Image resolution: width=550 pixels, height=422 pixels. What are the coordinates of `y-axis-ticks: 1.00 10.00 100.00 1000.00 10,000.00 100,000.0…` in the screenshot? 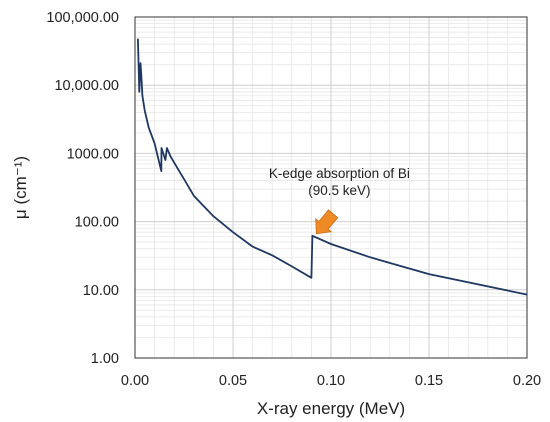 It's located at (82, 188).